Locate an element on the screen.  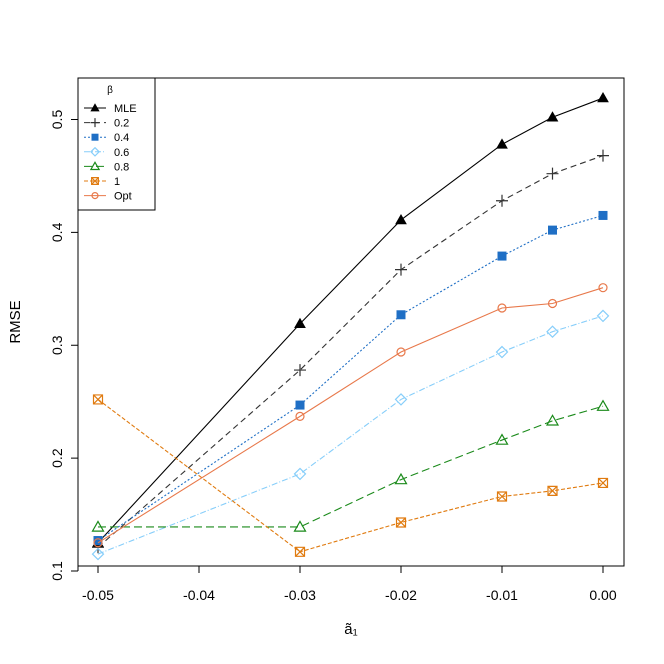
series-line is located at coordinates (351, 466).